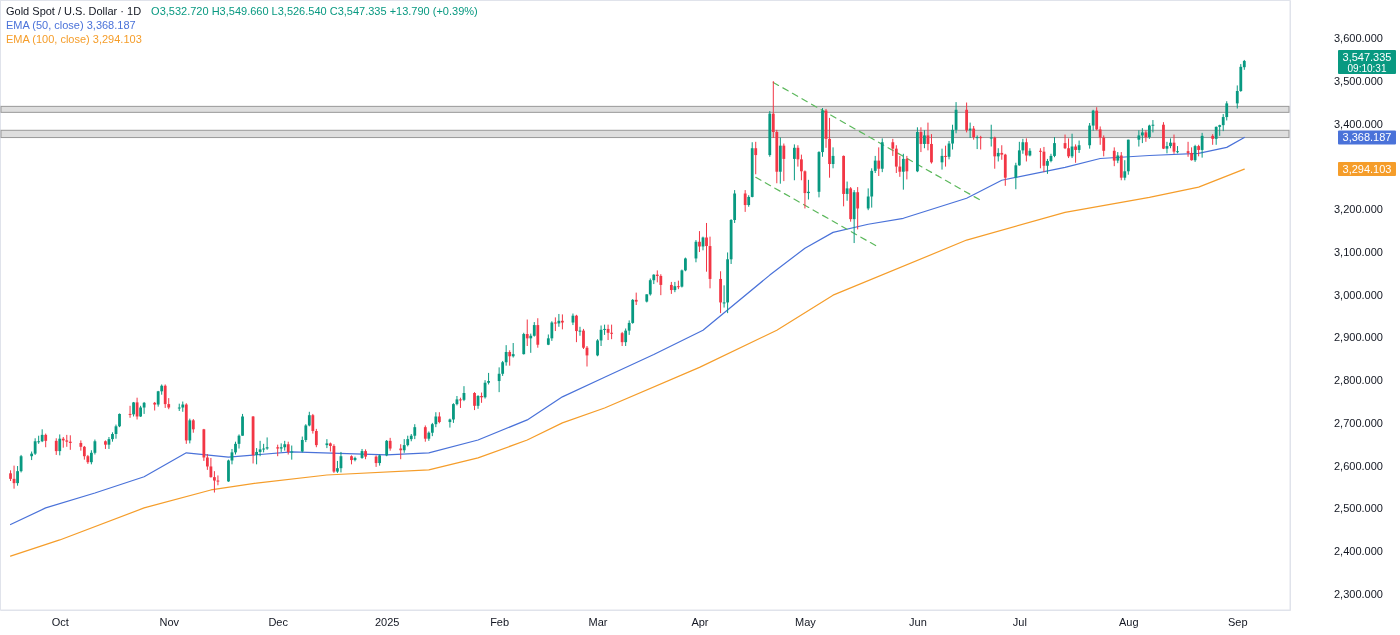 Image resolution: width=1400 pixels, height=635 pixels. Describe the element at coordinates (169, 621) in the screenshot. I see `x-tick-label: Nov` at that location.